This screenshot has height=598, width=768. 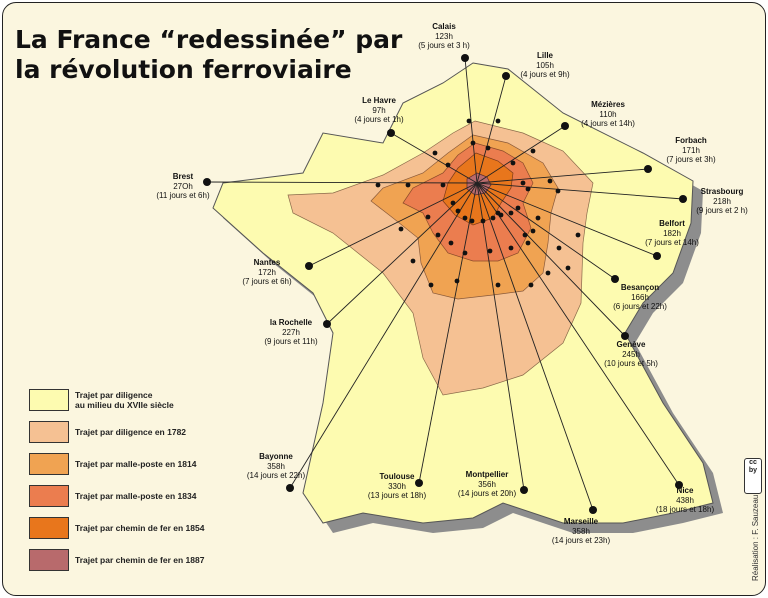 I want to click on city-hours: 166h, so click(x=640, y=297).